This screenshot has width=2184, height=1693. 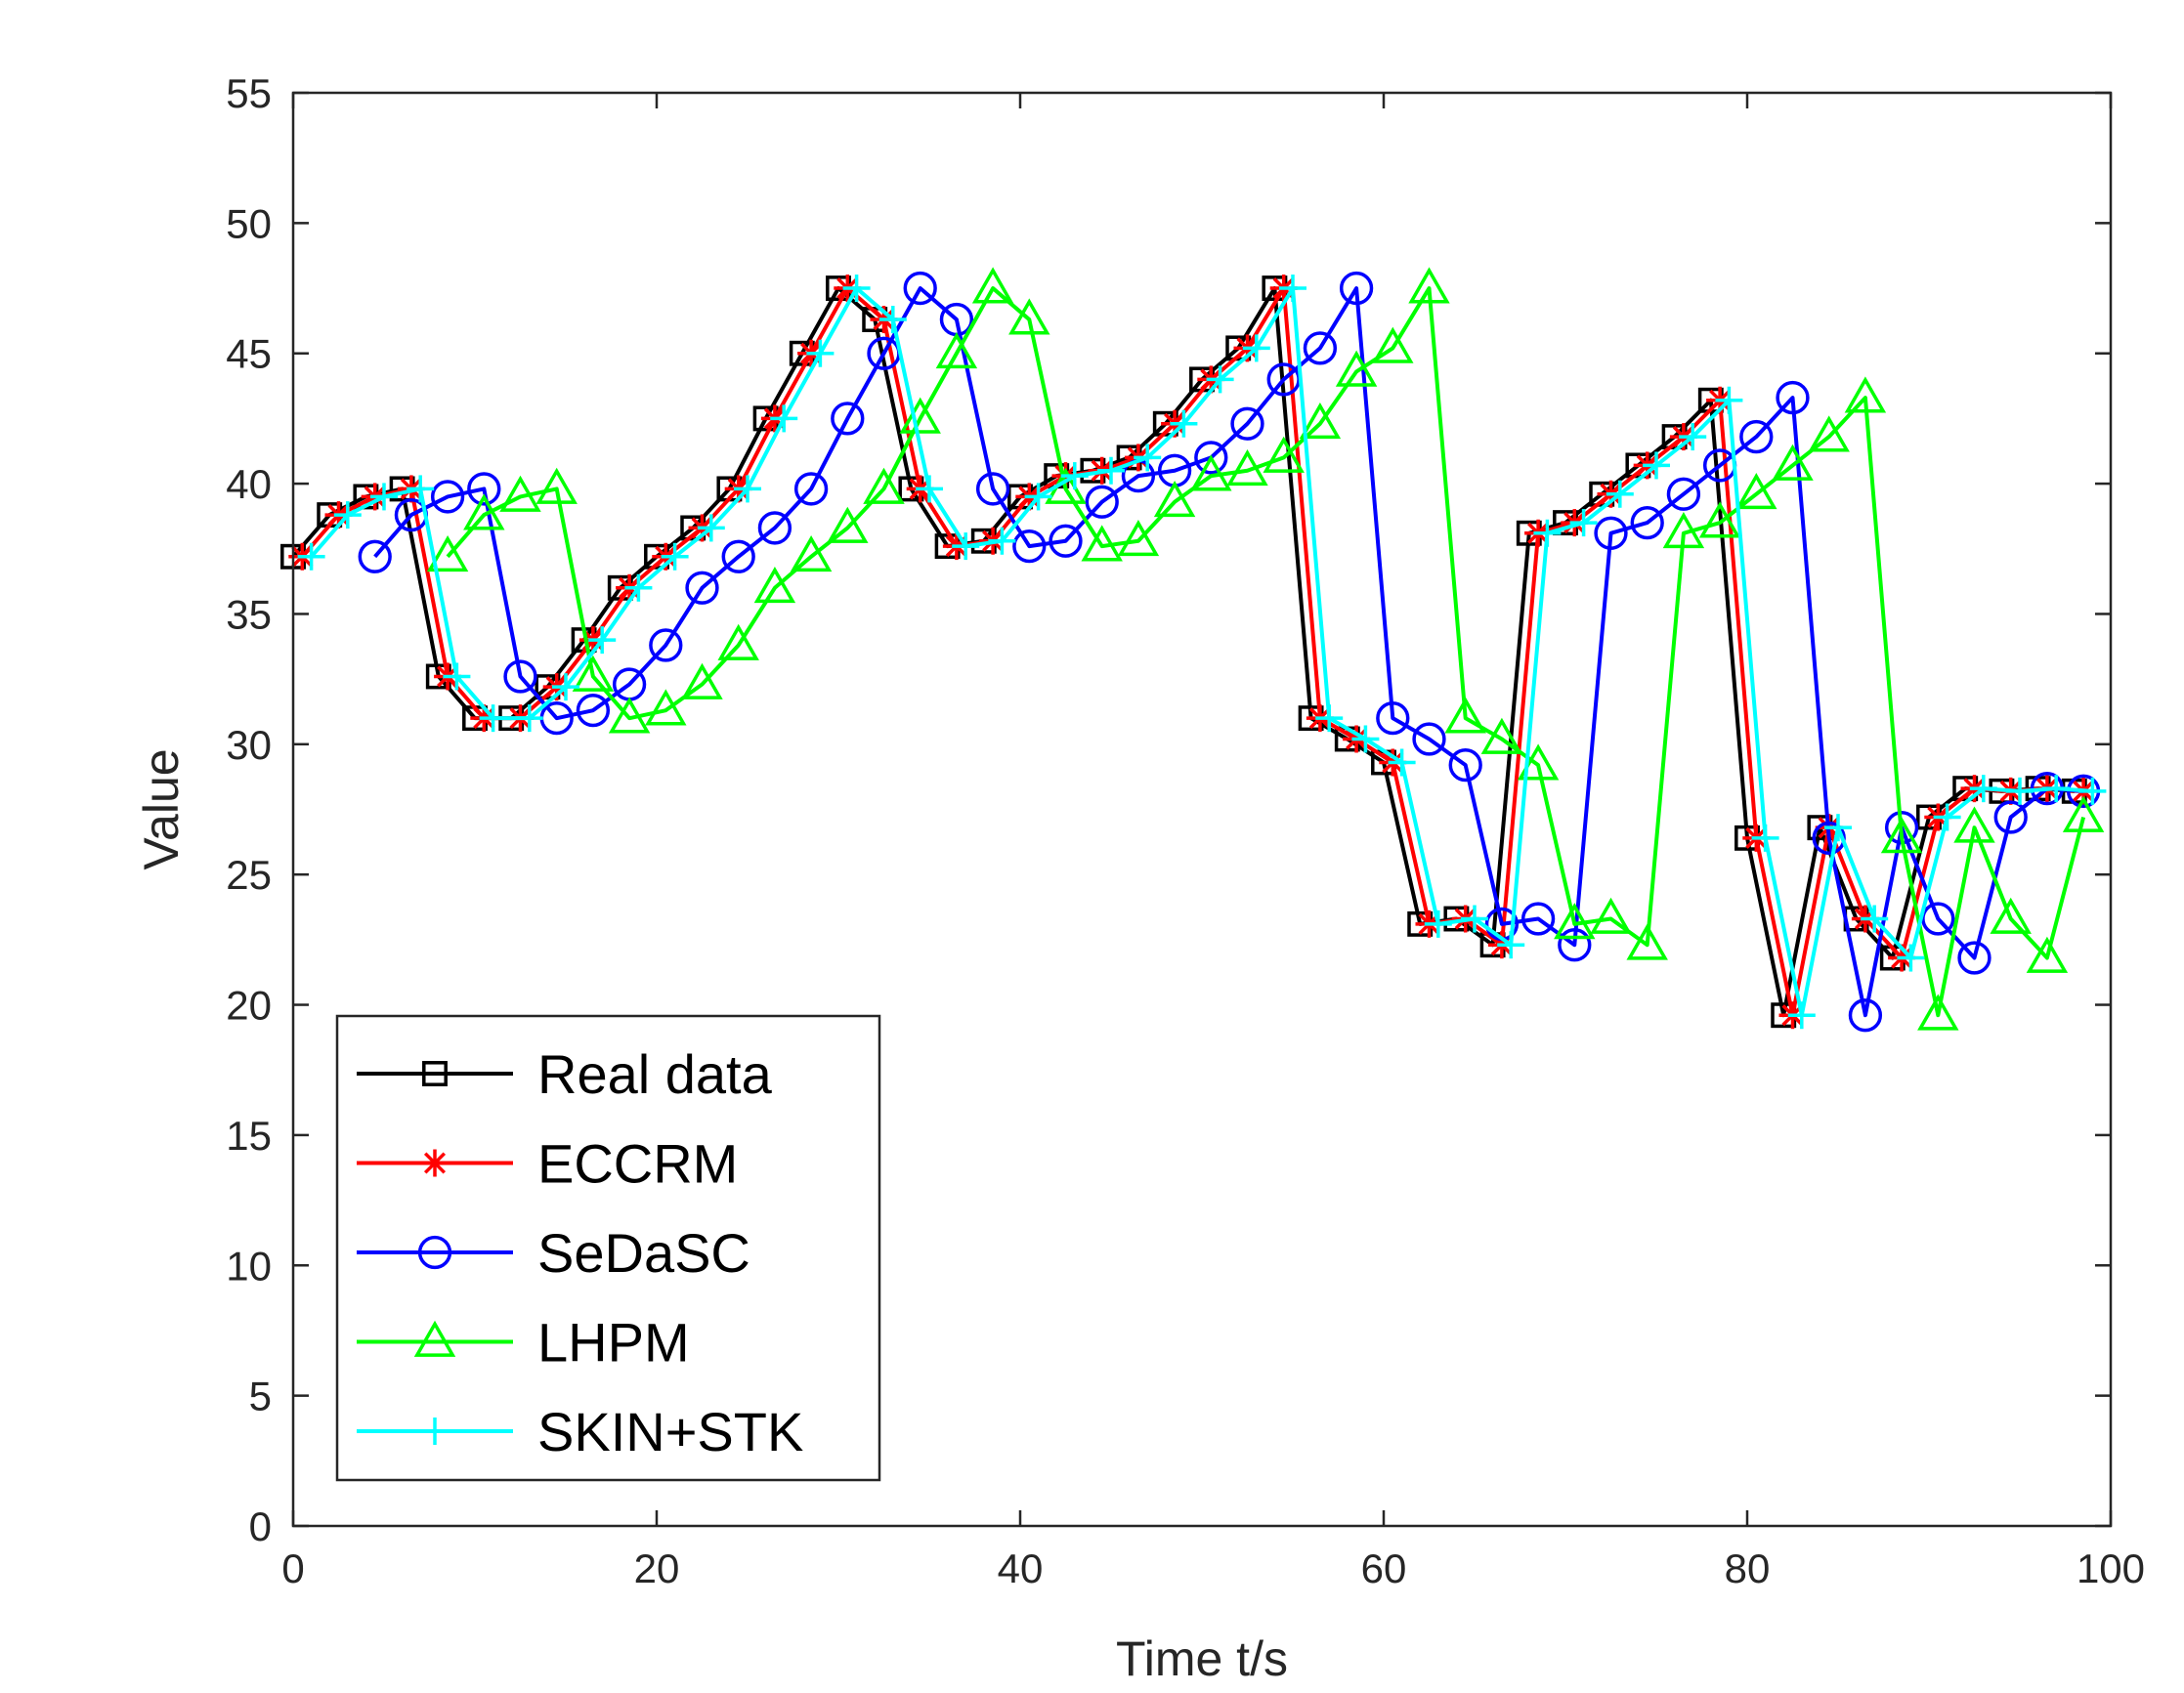 What do you see at coordinates (249, 354) in the screenshot?
I see `y-tick-label: 45` at bounding box center [249, 354].